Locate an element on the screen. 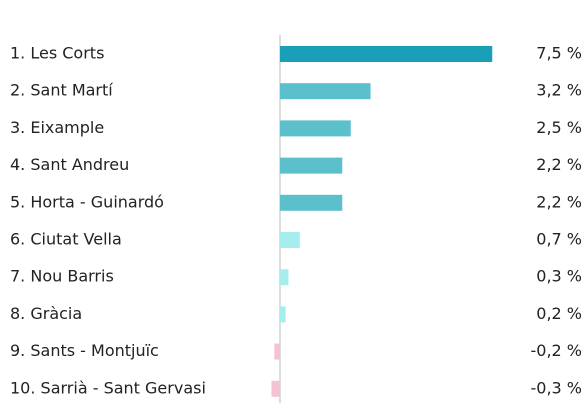  value-label: -0,3 % is located at coordinates (556, 387).